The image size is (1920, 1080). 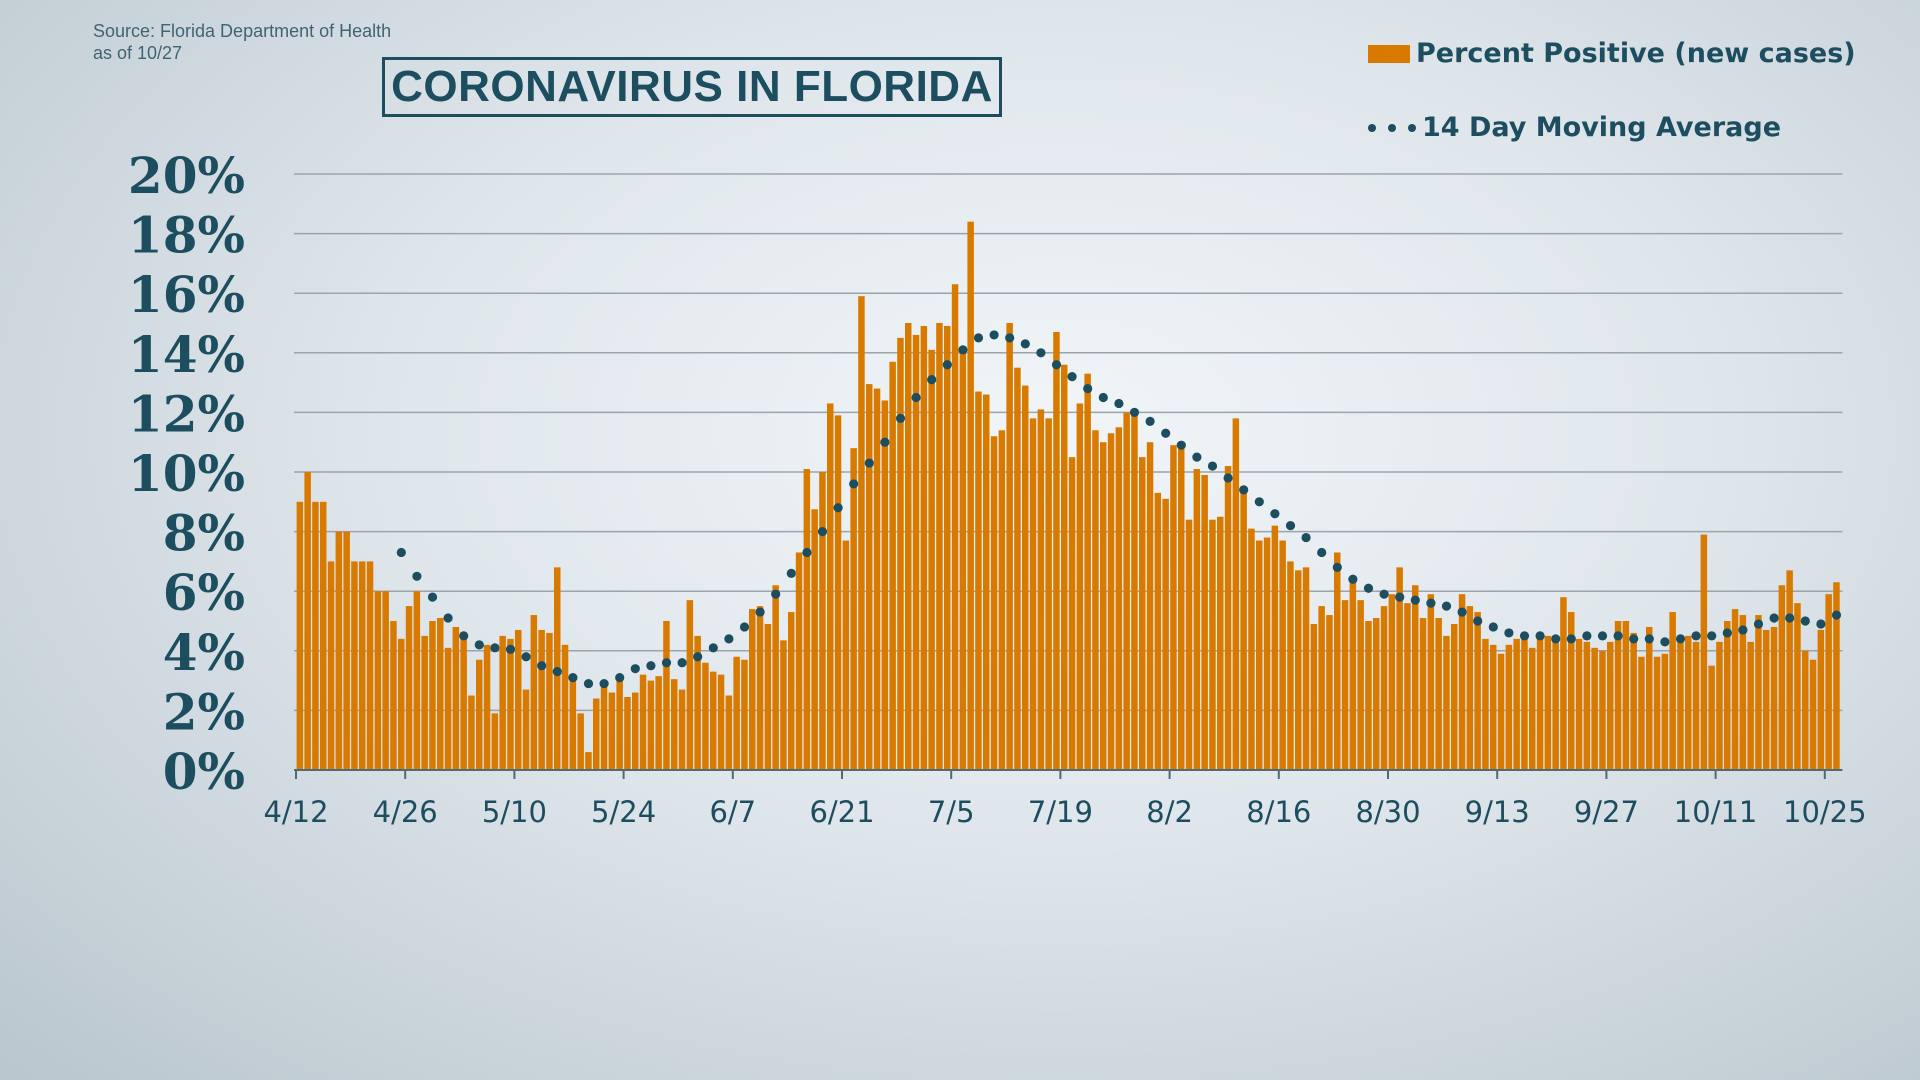 I want to click on x-tick-label: 4/26, so click(x=405, y=812).